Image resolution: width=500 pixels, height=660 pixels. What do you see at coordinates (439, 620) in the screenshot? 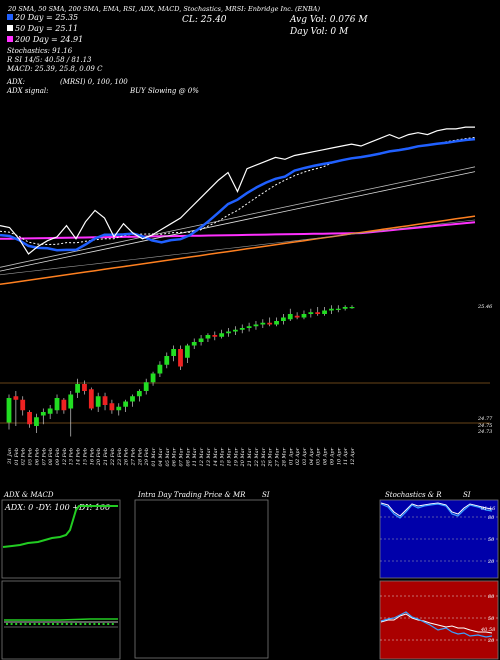
I see `rsi-panel` at bounding box center [439, 620].